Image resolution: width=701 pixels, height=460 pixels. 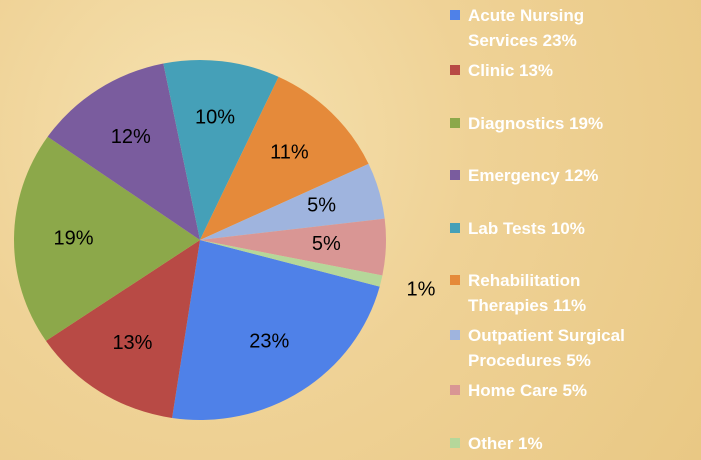 What do you see at coordinates (526, 228) in the screenshot?
I see `legend-label: Lab Tests 10%` at bounding box center [526, 228].